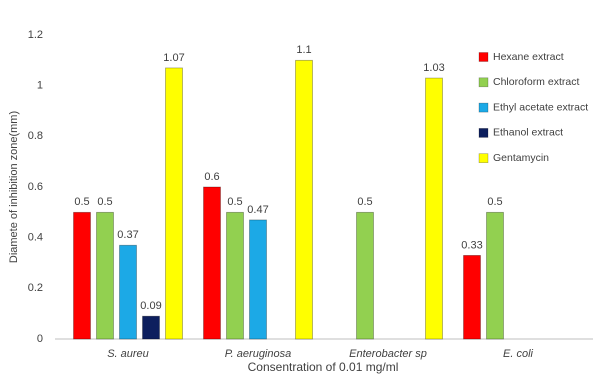 The width and height of the screenshot is (602, 385). I want to click on y-tick-label: 0.6, so click(35, 187).